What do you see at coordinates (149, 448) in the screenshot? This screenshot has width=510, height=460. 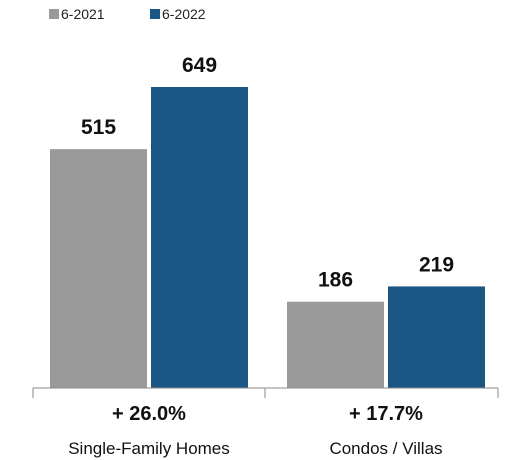 I see `category-label-single-family: Single-Family Homes` at bounding box center [149, 448].